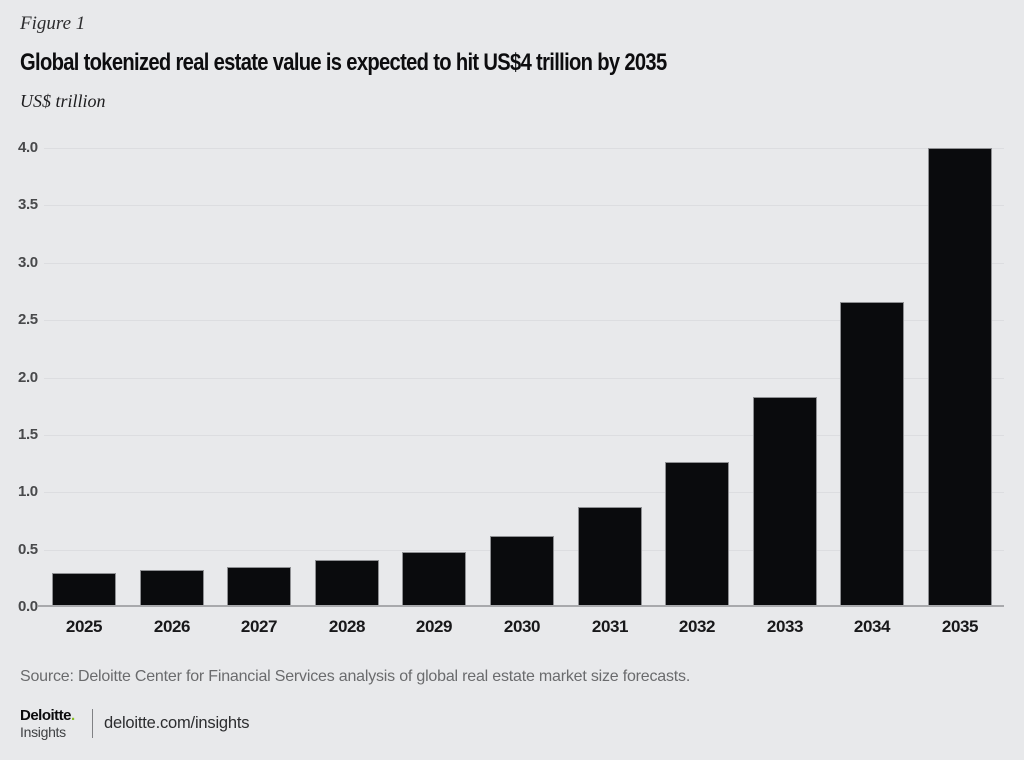  Describe the element at coordinates (28, 491) in the screenshot. I see `y-tick-label: 1.0` at that location.